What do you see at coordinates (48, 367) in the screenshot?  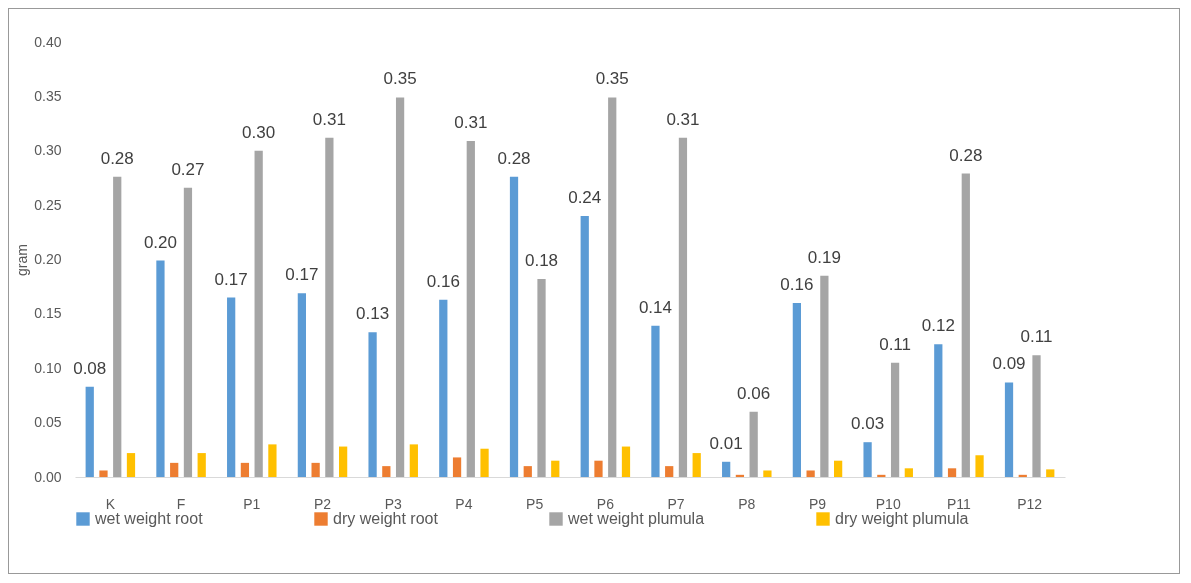 I see `y-tick-label: 0.10` at bounding box center [48, 367].